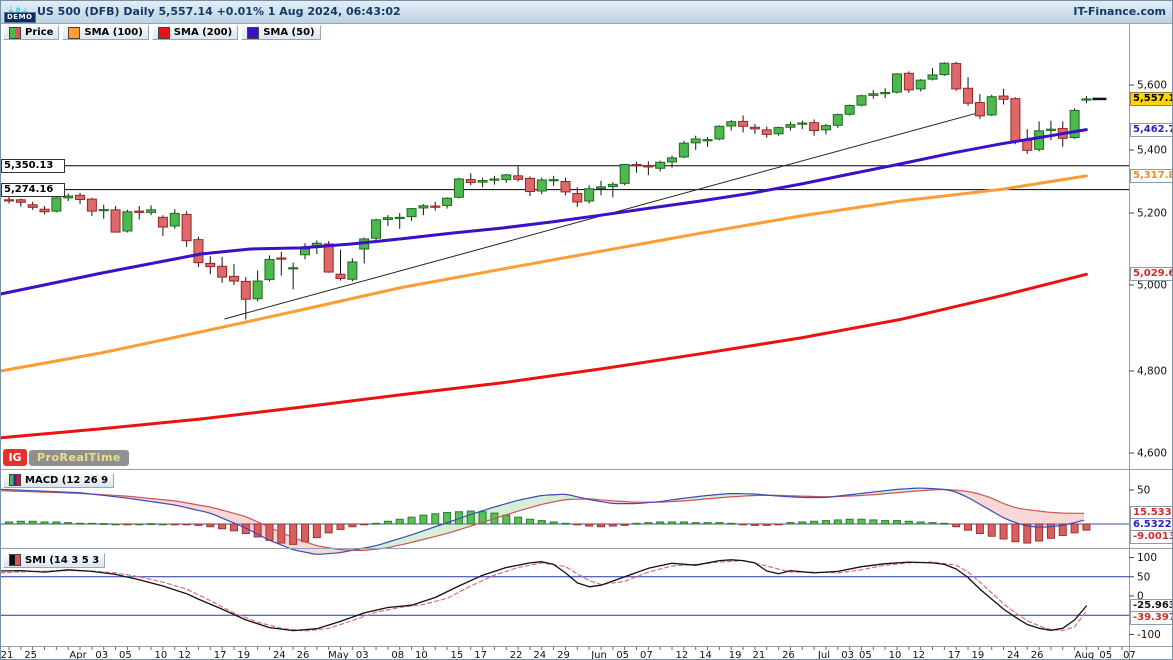 Image resolution: width=1173 pixels, height=660 pixels. Describe the element at coordinates (1151, 129) in the screenshot. I see `price-value-badge: 5,462.7.` at that location.